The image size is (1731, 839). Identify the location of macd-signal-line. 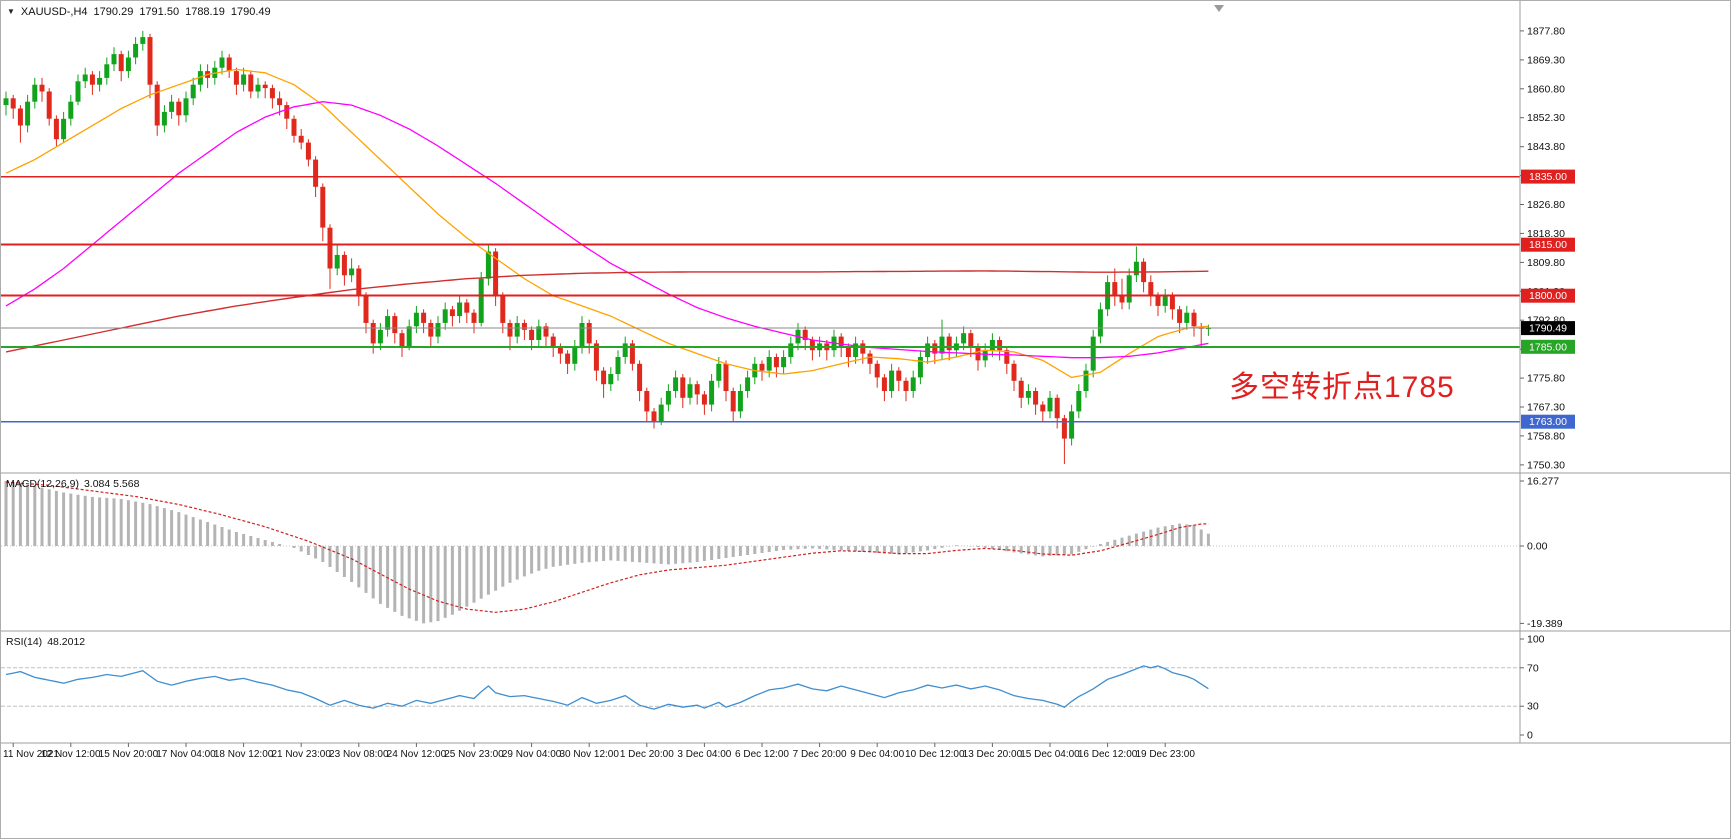
(607, 547).